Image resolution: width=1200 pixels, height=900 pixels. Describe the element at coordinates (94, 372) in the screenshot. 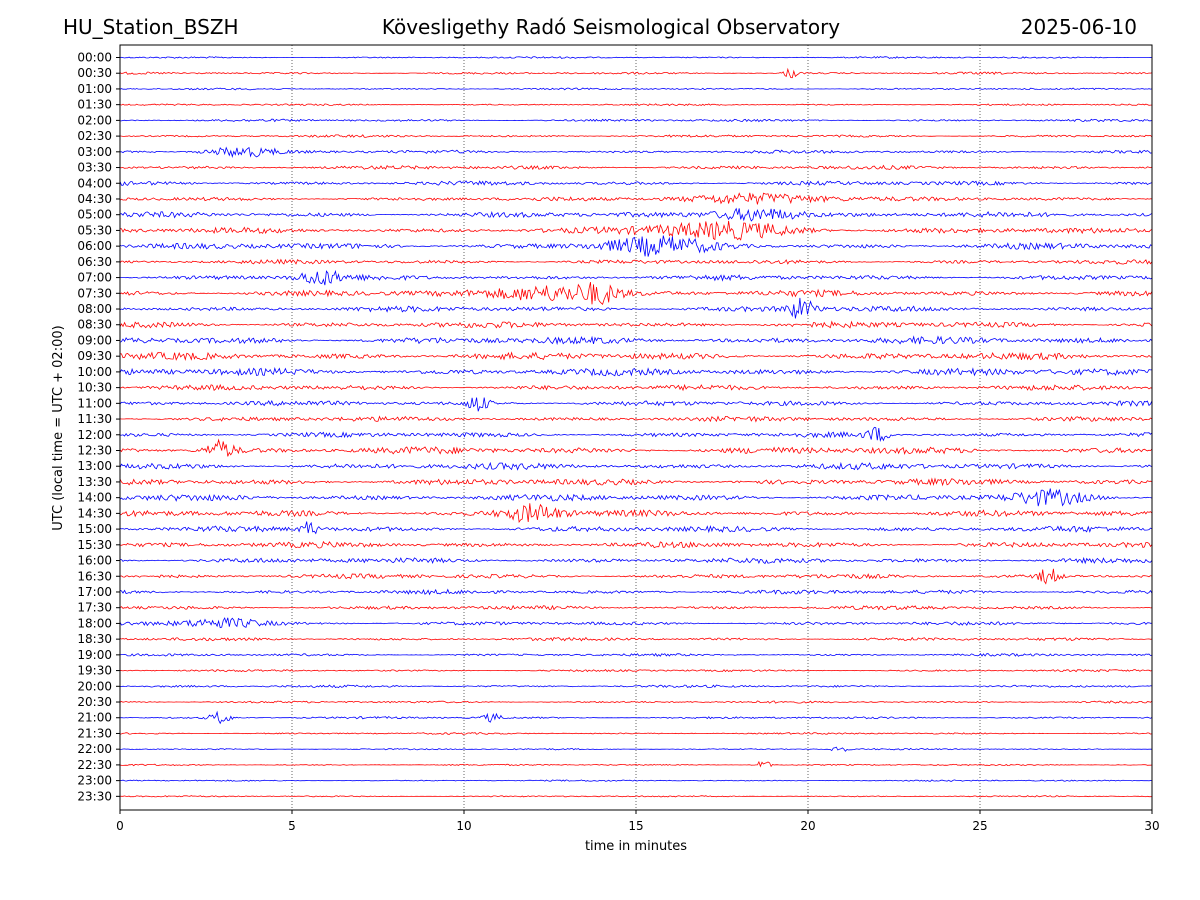

I see `y-tick-label: 10:00` at that location.